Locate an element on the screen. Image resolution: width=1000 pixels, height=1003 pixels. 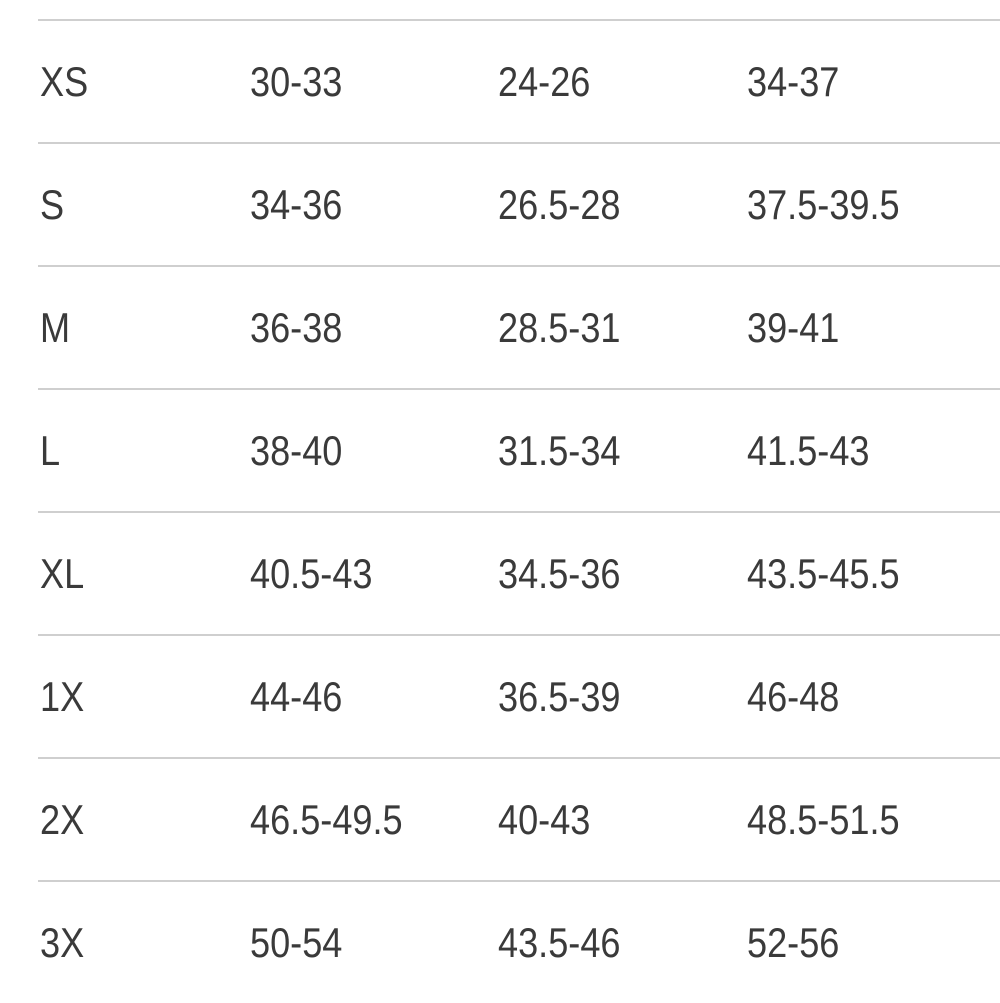
table-row: 3X 50-54 43.5-46 52-56 is located at coordinates (519, 941).